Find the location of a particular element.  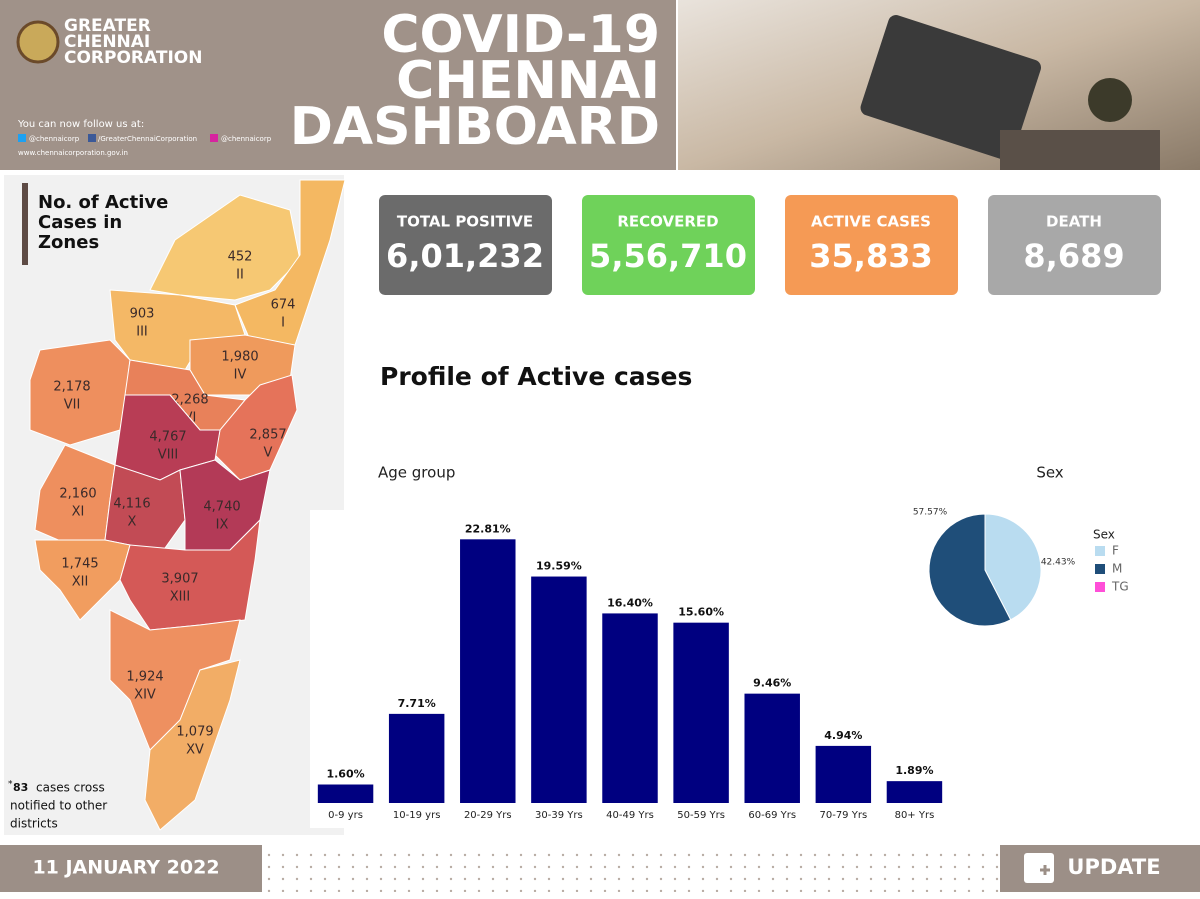

stat-value: 8,689 is located at coordinates (1073, 256).